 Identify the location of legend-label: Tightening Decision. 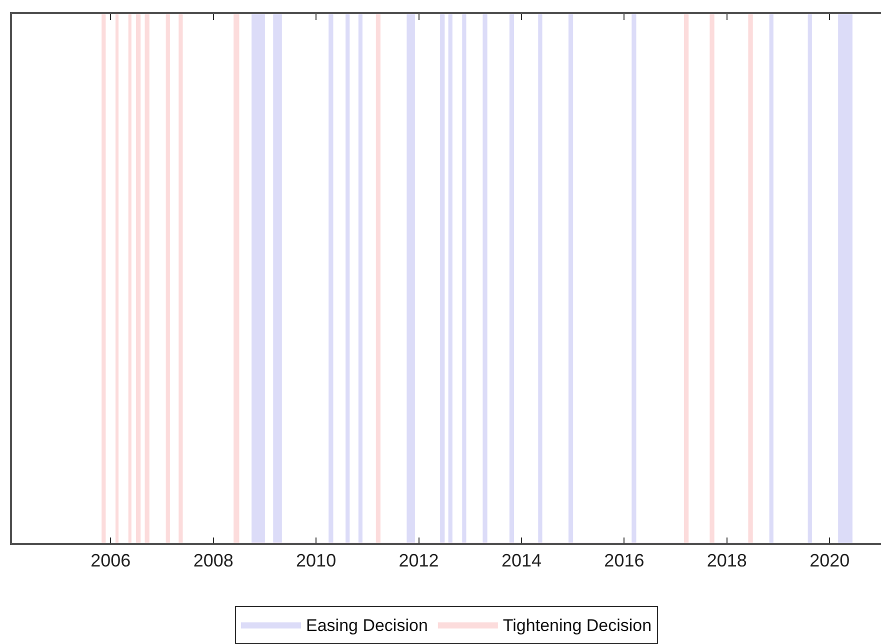
(577, 626).